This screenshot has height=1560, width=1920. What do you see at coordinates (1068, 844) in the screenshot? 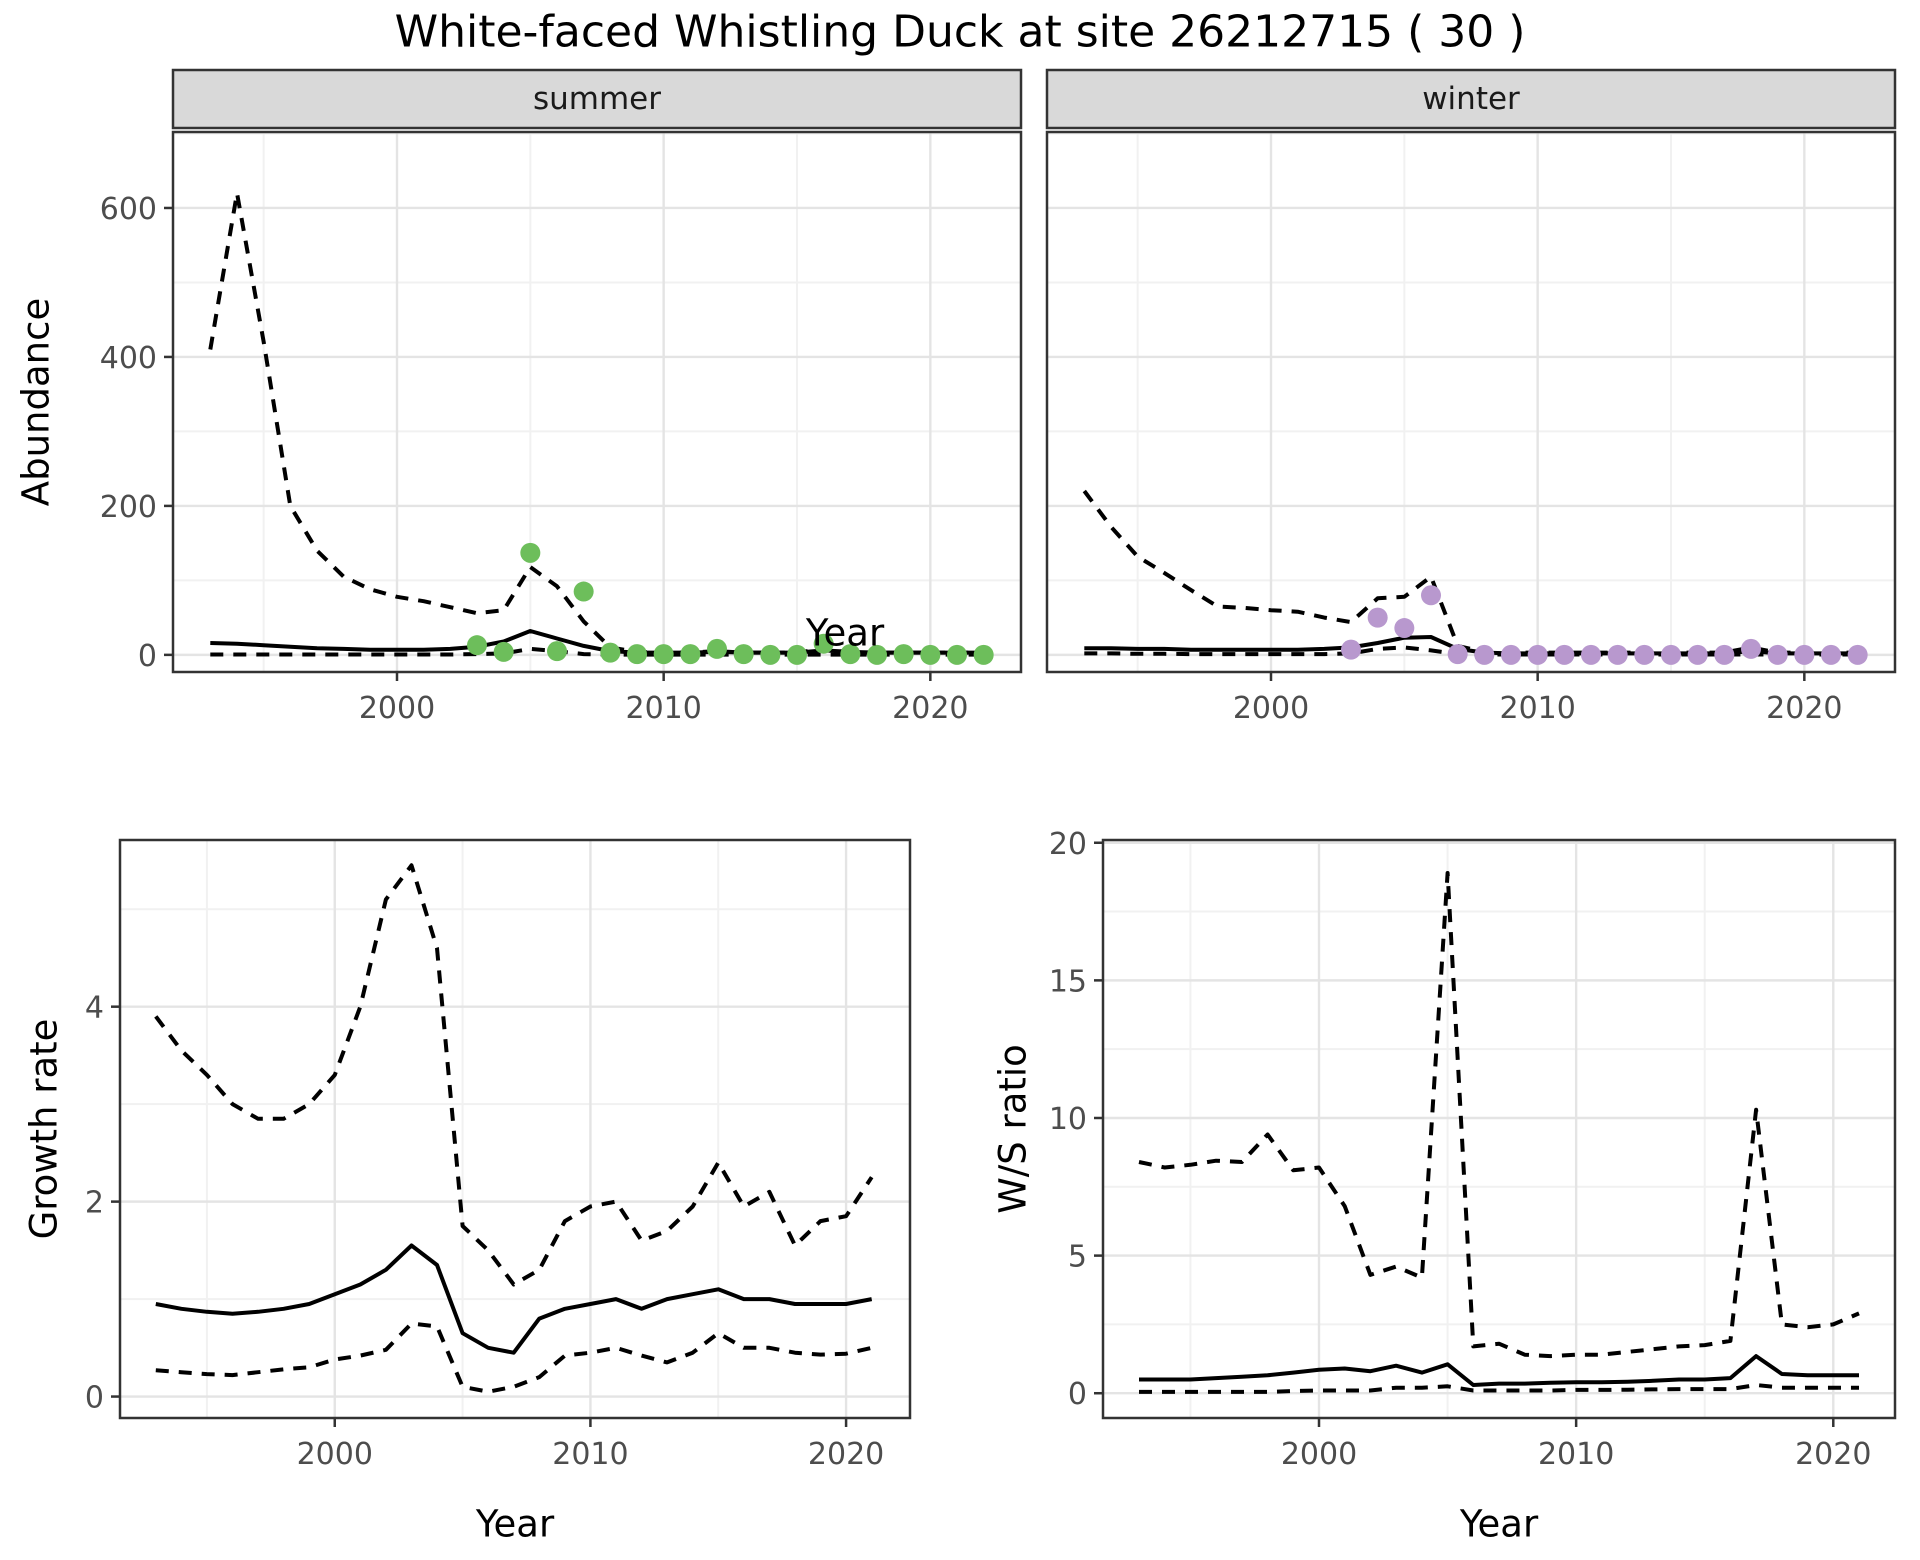
I see `svg-text: 20` at bounding box center [1068, 844].